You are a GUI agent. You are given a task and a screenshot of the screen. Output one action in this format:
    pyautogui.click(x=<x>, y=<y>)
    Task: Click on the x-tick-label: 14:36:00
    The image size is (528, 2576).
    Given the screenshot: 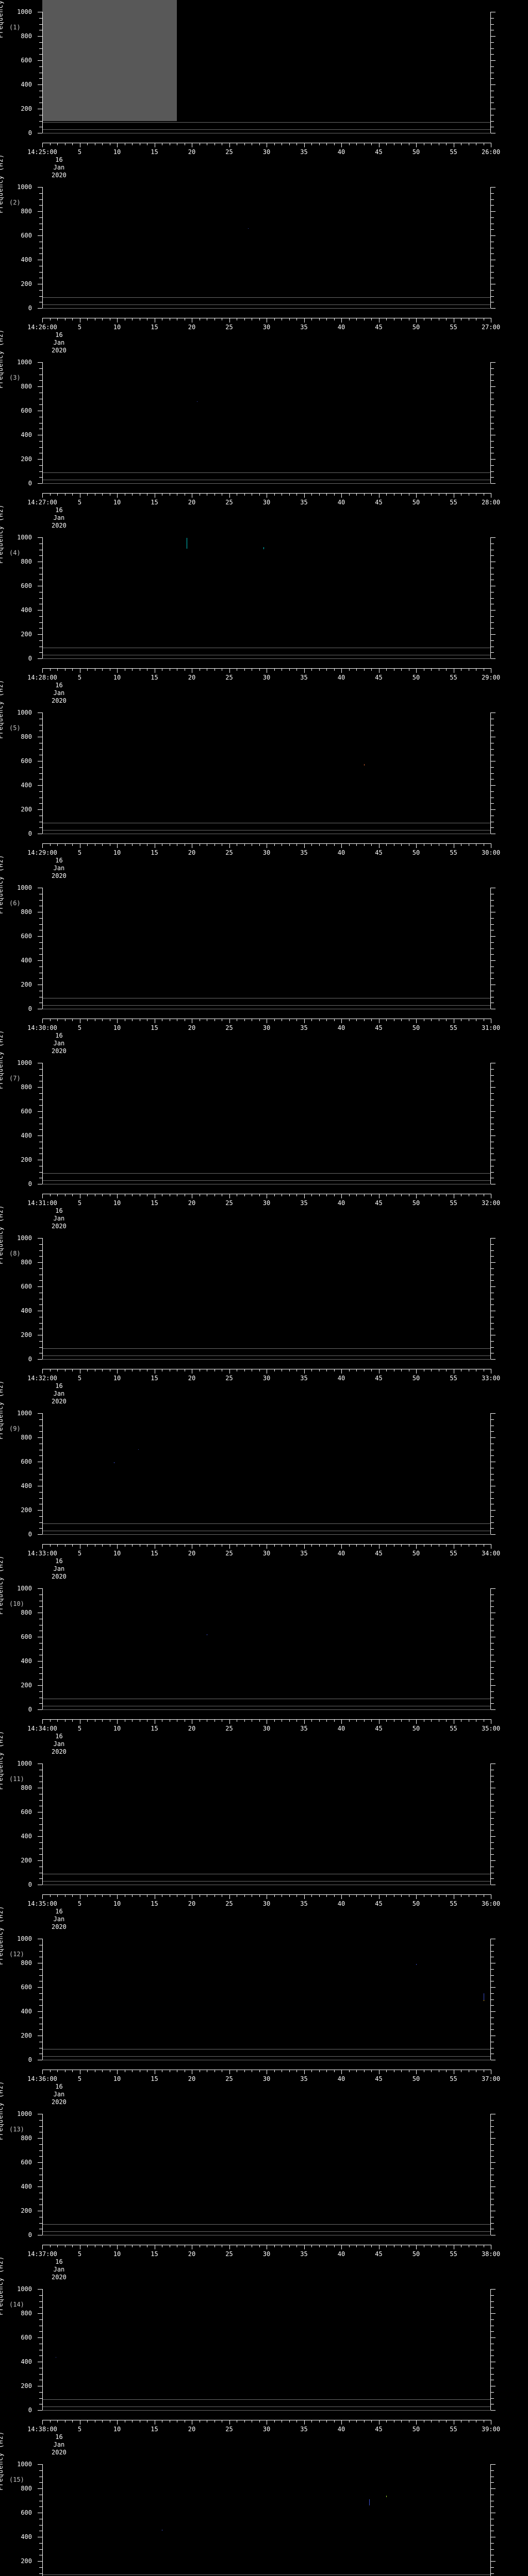 What is the action you would take?
    pyautogui.click(x=42, y=2078)
    